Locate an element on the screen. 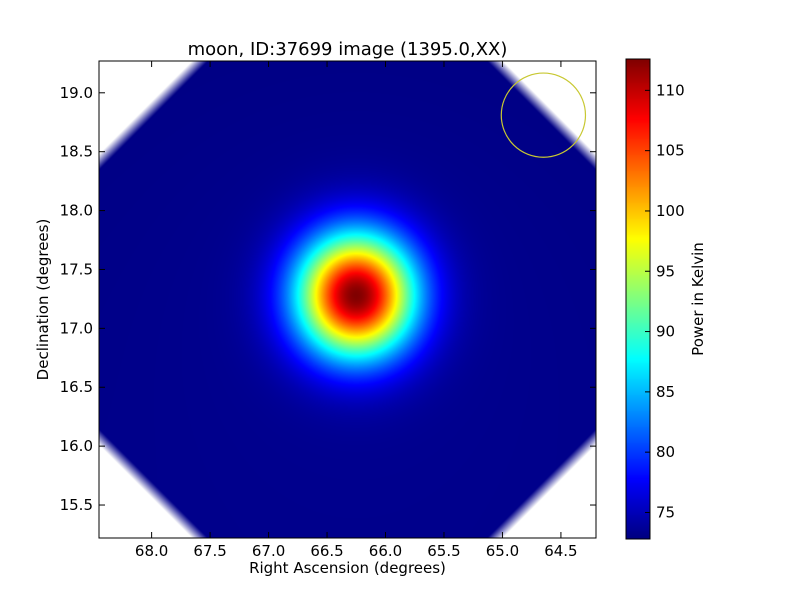  y-tick-label: 18.0 is located at coordinates (76, 211).